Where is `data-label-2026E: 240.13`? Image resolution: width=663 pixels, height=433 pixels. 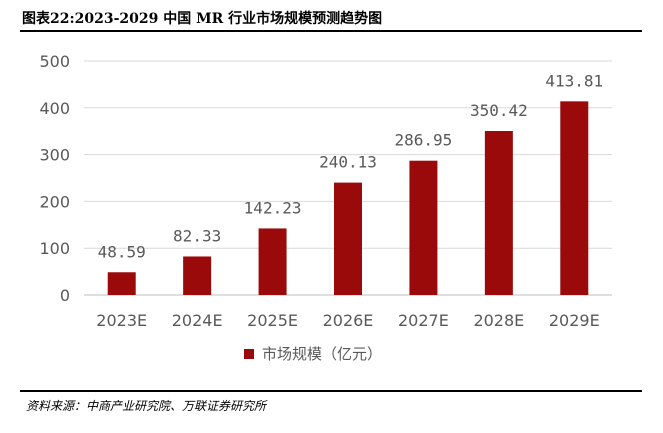
data-label-2026E: 240.13 is located at coordinates (348, 162).